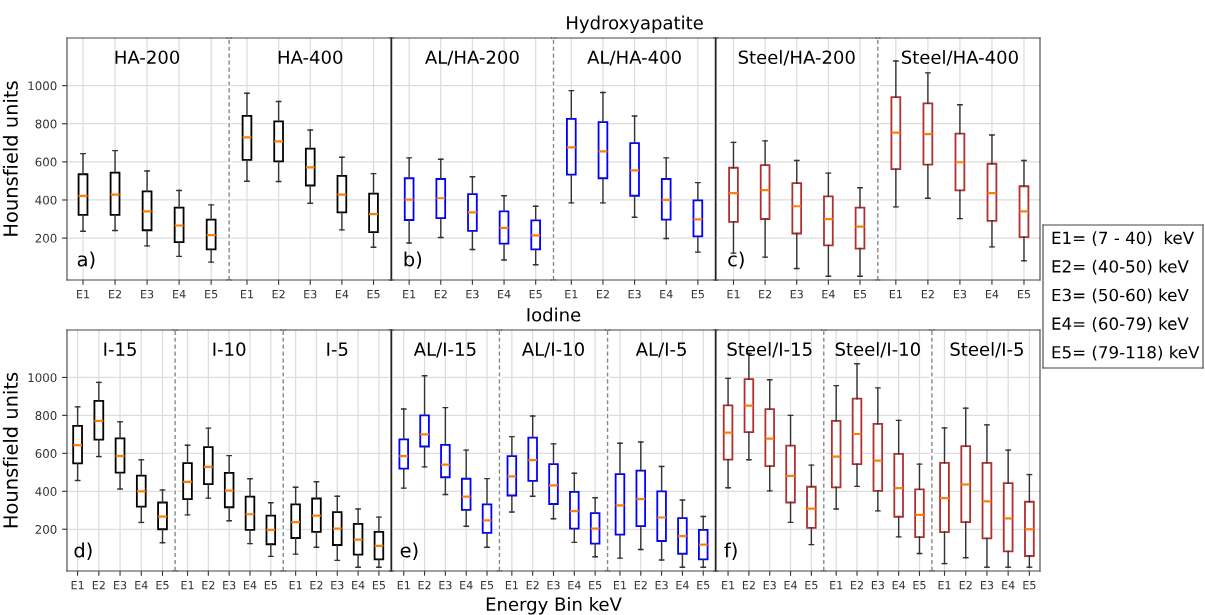 The image size is (1205, 615). Describe the element at coordinates (552, 350) in the screenshot. I see `text: AL/I-10` at that location.